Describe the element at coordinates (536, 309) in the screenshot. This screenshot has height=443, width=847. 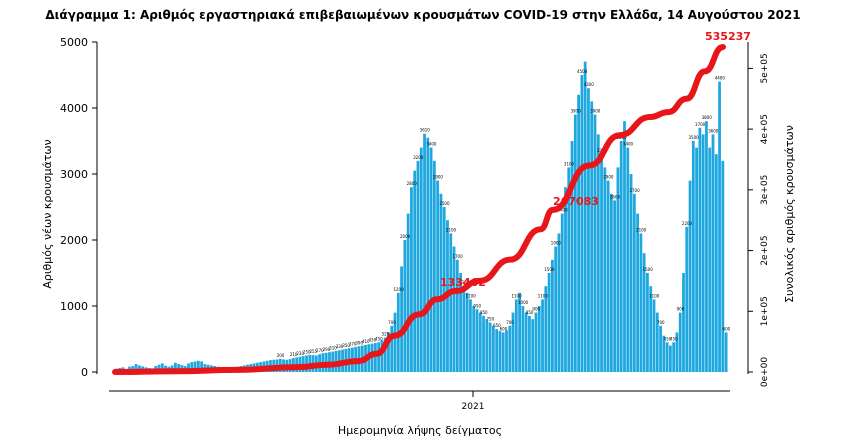
I see `bar-value-label: 900` at that location.